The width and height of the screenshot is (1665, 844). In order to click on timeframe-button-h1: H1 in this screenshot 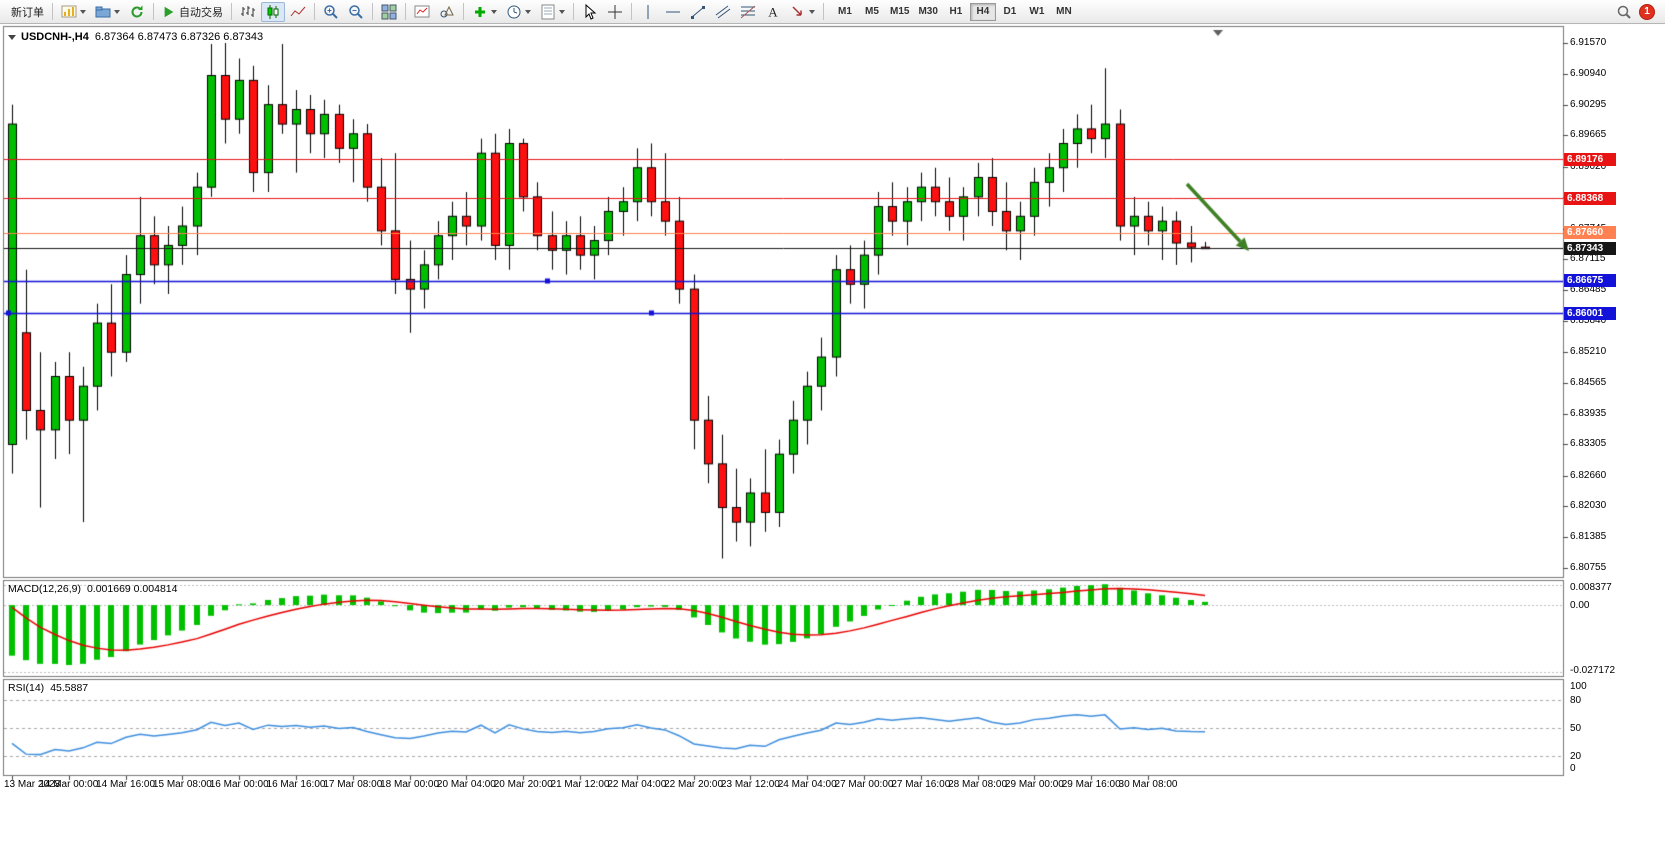, I will do `click(956, 12)`.